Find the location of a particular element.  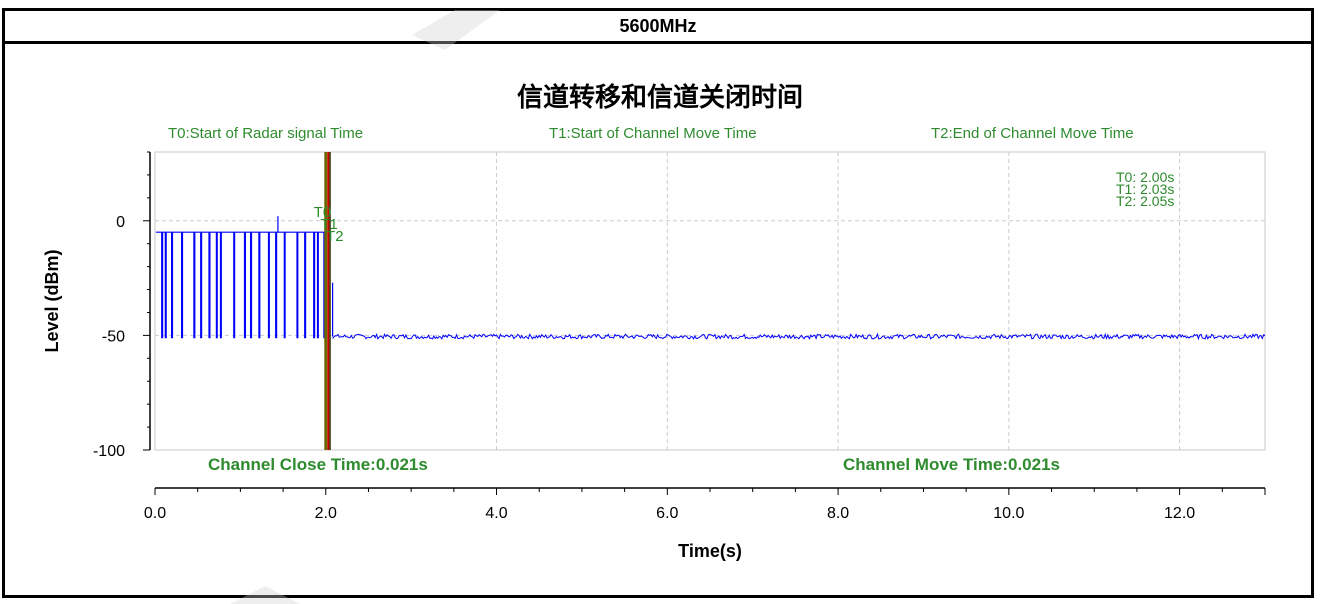

y-tick-label-2: -100 is located at coordinates (109, 451).